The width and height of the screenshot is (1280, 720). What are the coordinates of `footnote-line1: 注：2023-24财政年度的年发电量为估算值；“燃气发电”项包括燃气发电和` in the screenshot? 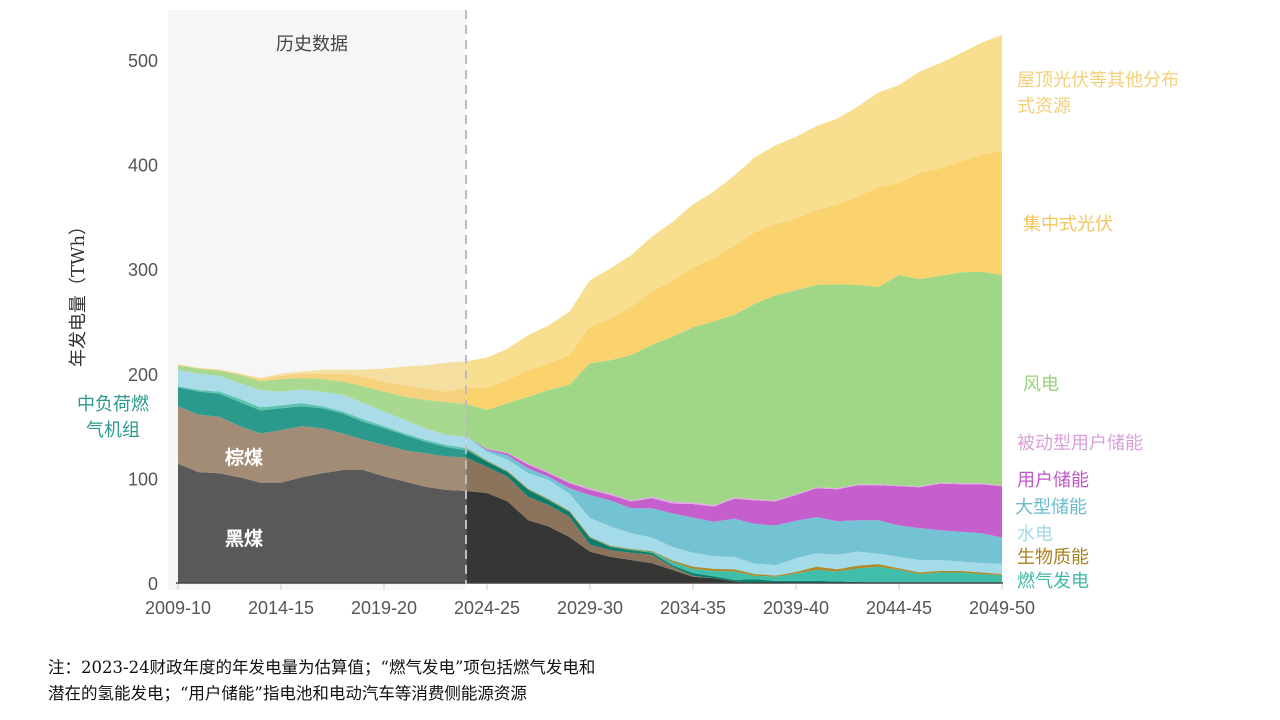 It's located at (322, 667).